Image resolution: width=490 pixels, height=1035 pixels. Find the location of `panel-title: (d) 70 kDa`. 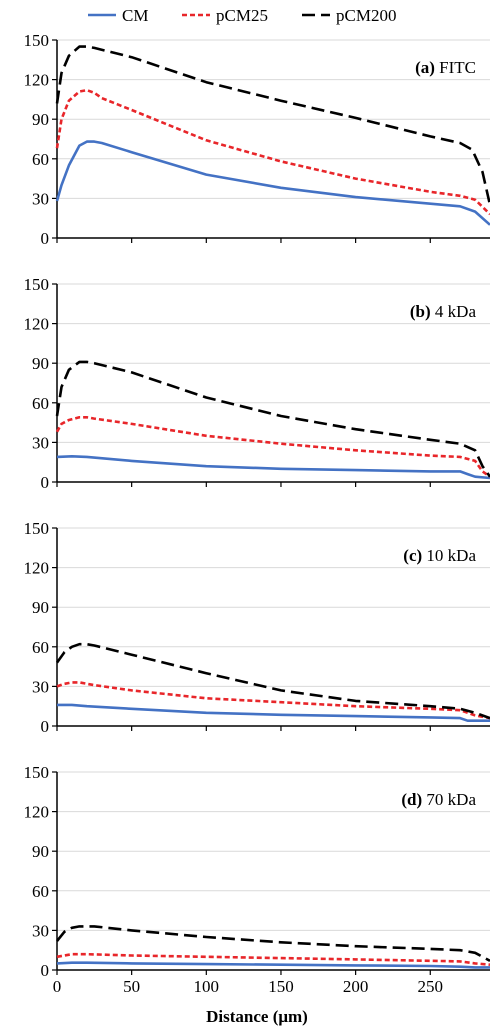

panel-title: (d) 70 kDa is located at coordinates (438, 799).